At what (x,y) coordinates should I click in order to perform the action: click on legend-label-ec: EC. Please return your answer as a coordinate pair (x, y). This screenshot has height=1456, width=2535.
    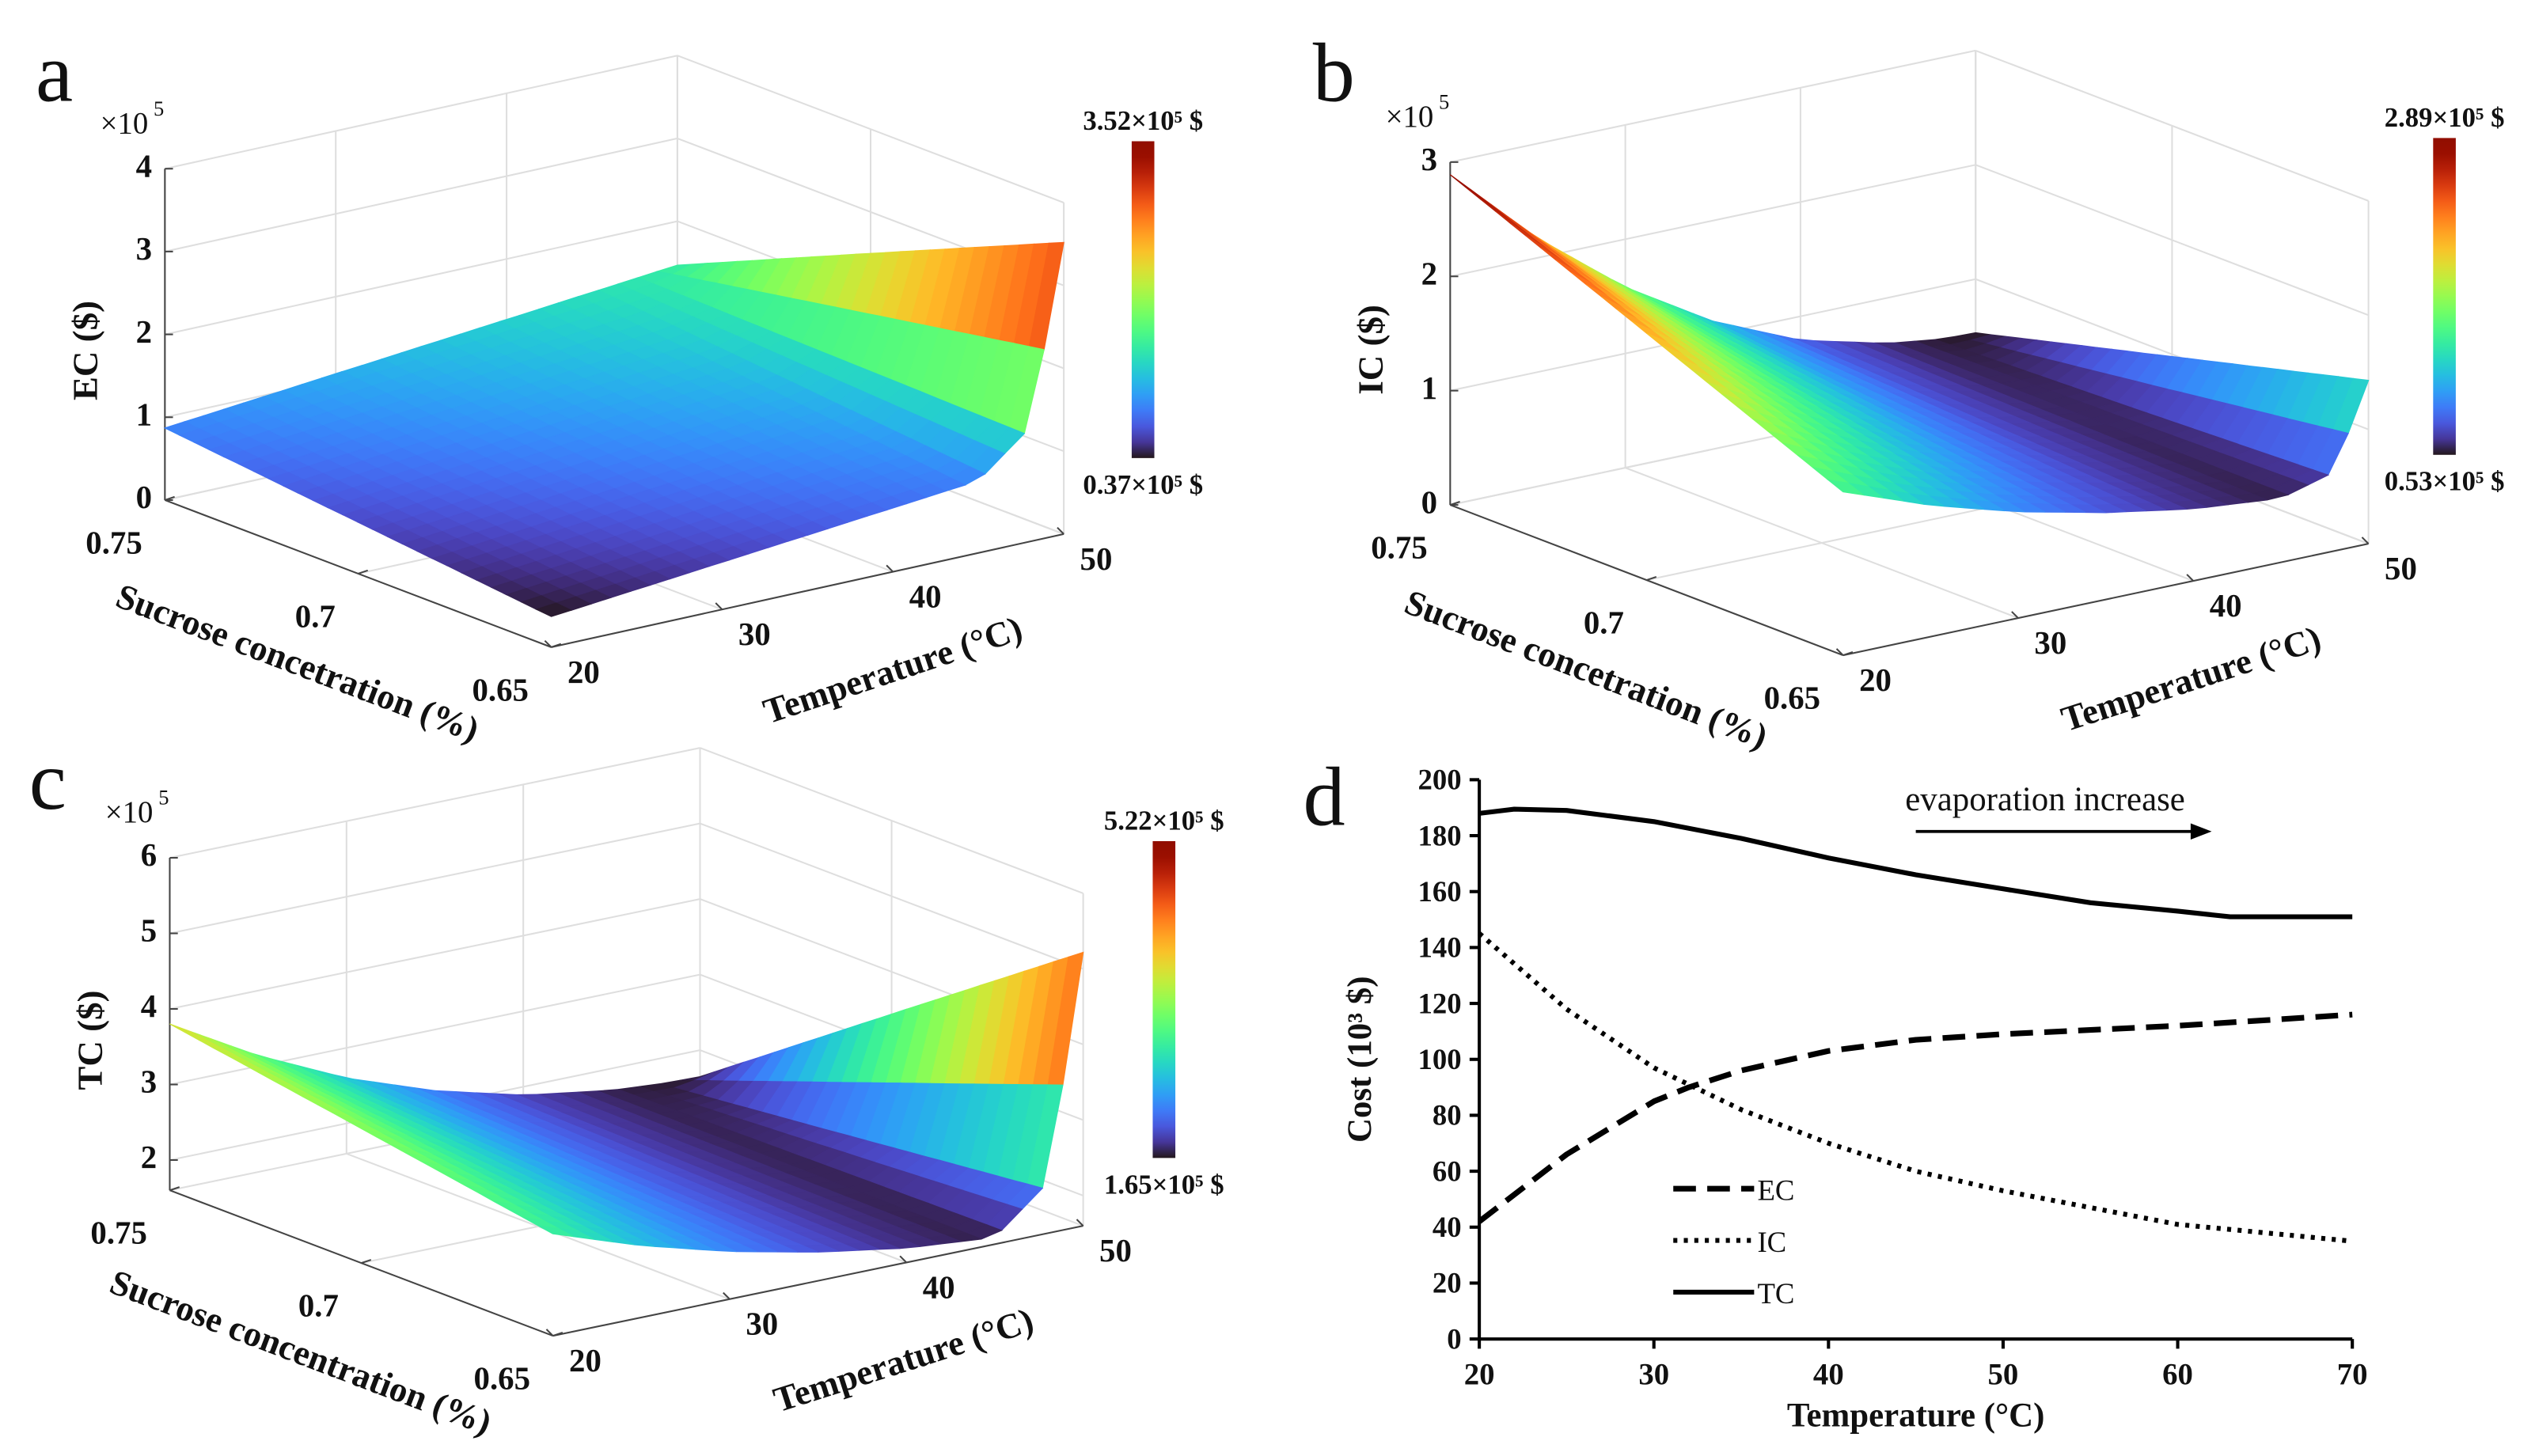
    Looking at the image, I should click on (1775, 1190).